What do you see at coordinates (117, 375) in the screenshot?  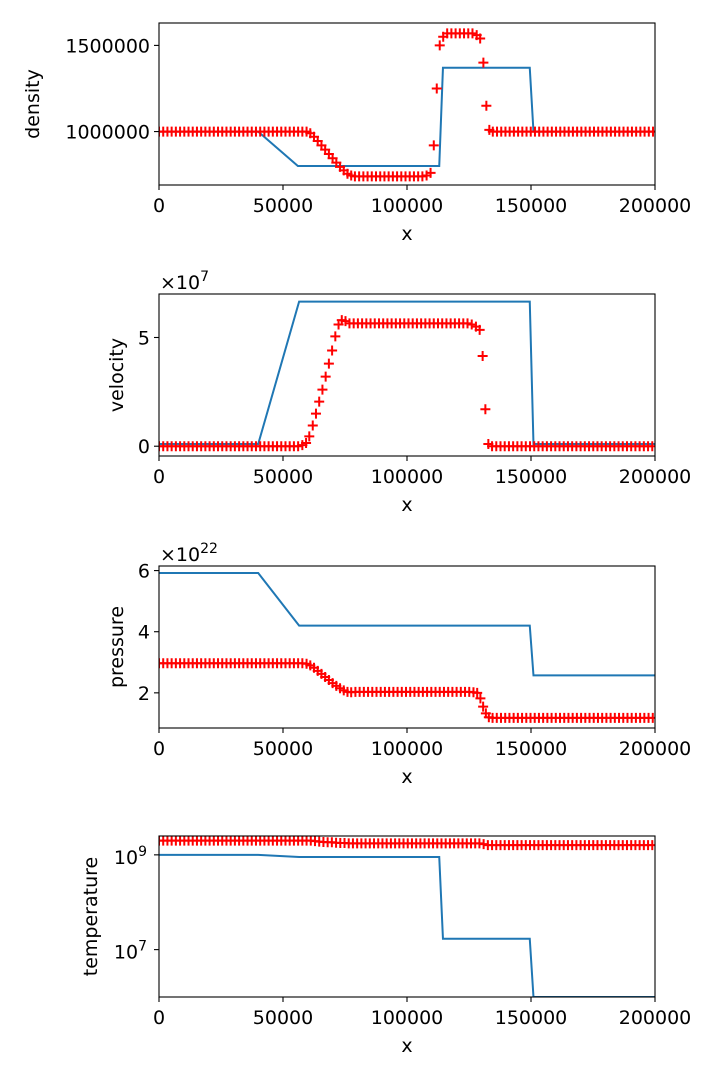 I see `y-axis-label: velocity` at bounding box center [117, 375].